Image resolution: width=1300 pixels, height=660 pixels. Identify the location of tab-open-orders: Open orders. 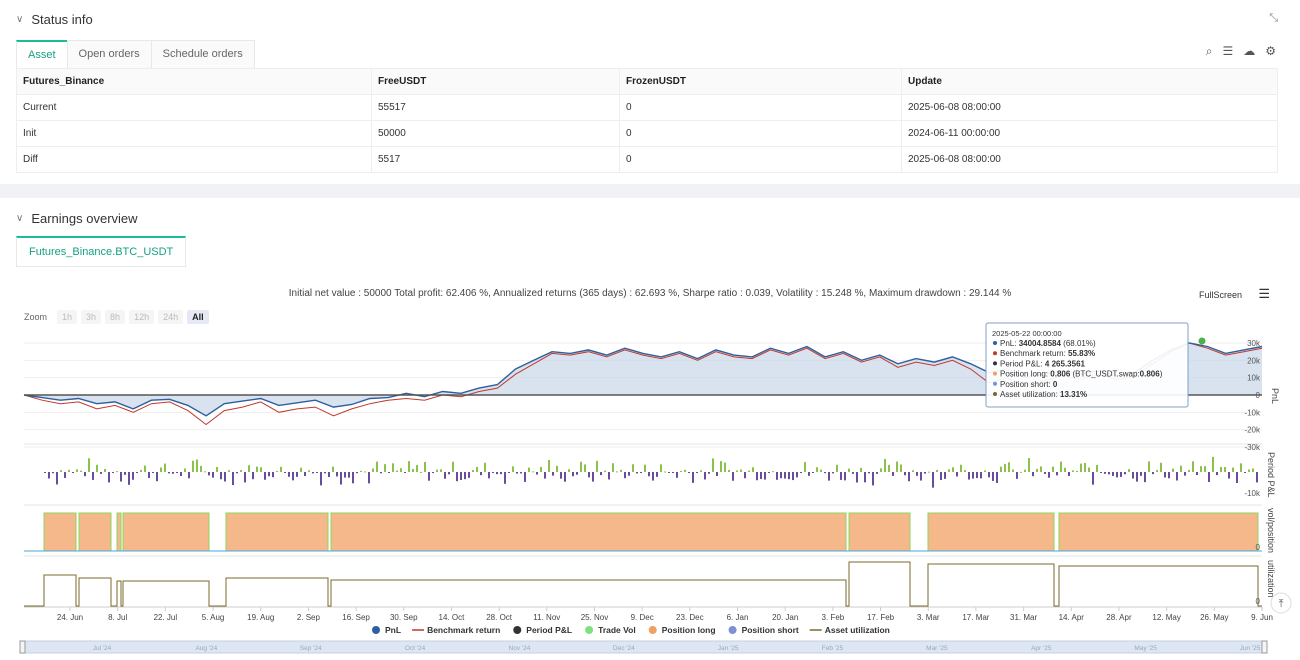
(109, 54).